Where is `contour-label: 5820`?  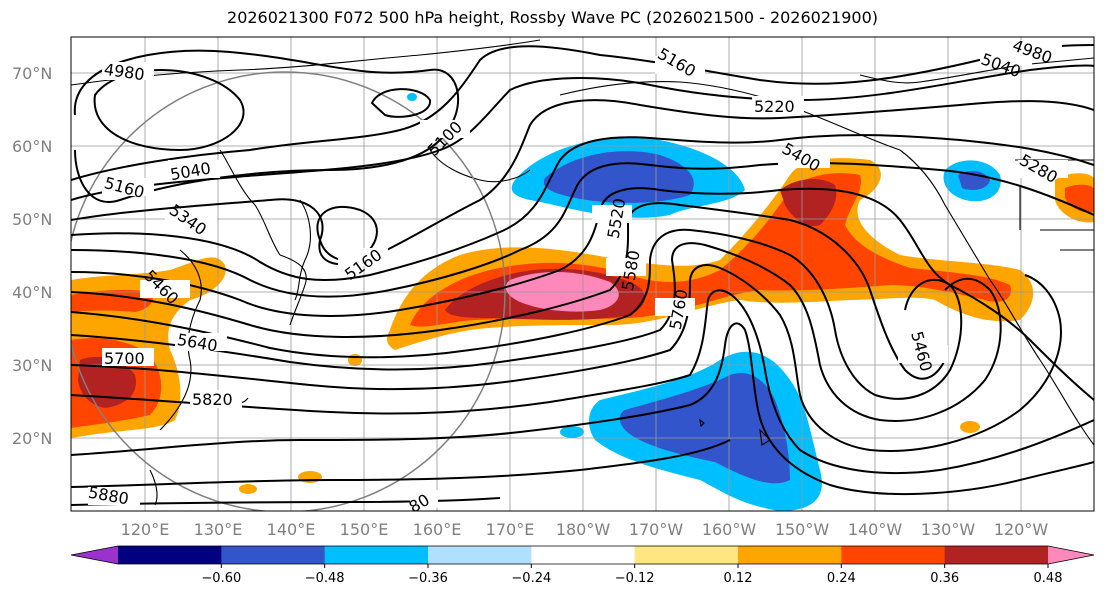
contour-label: 5820 is located at coordinates (212, 399).